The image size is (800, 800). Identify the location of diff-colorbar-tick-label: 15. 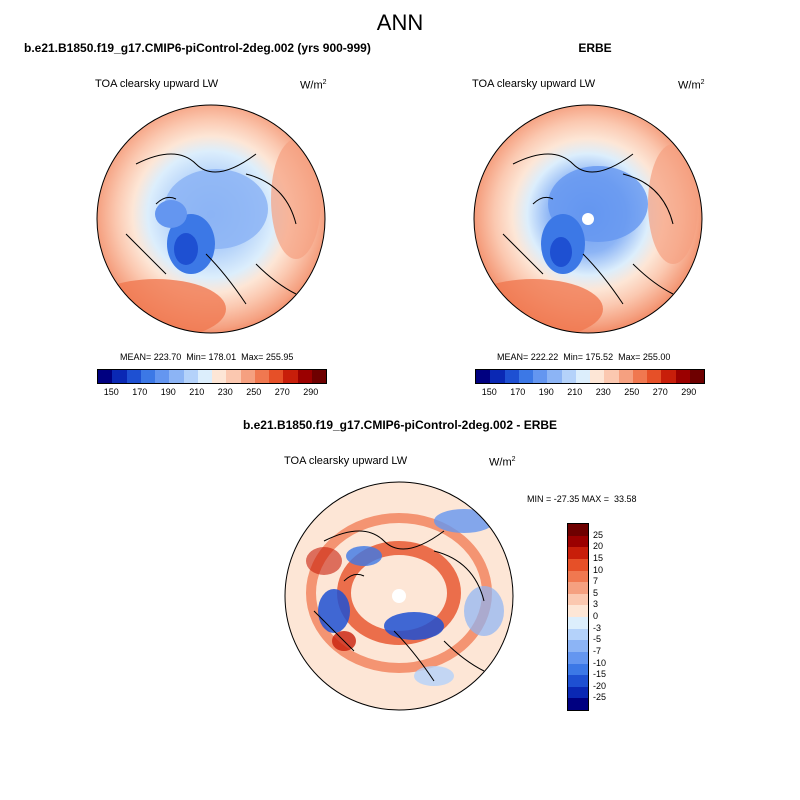
(598, 557).